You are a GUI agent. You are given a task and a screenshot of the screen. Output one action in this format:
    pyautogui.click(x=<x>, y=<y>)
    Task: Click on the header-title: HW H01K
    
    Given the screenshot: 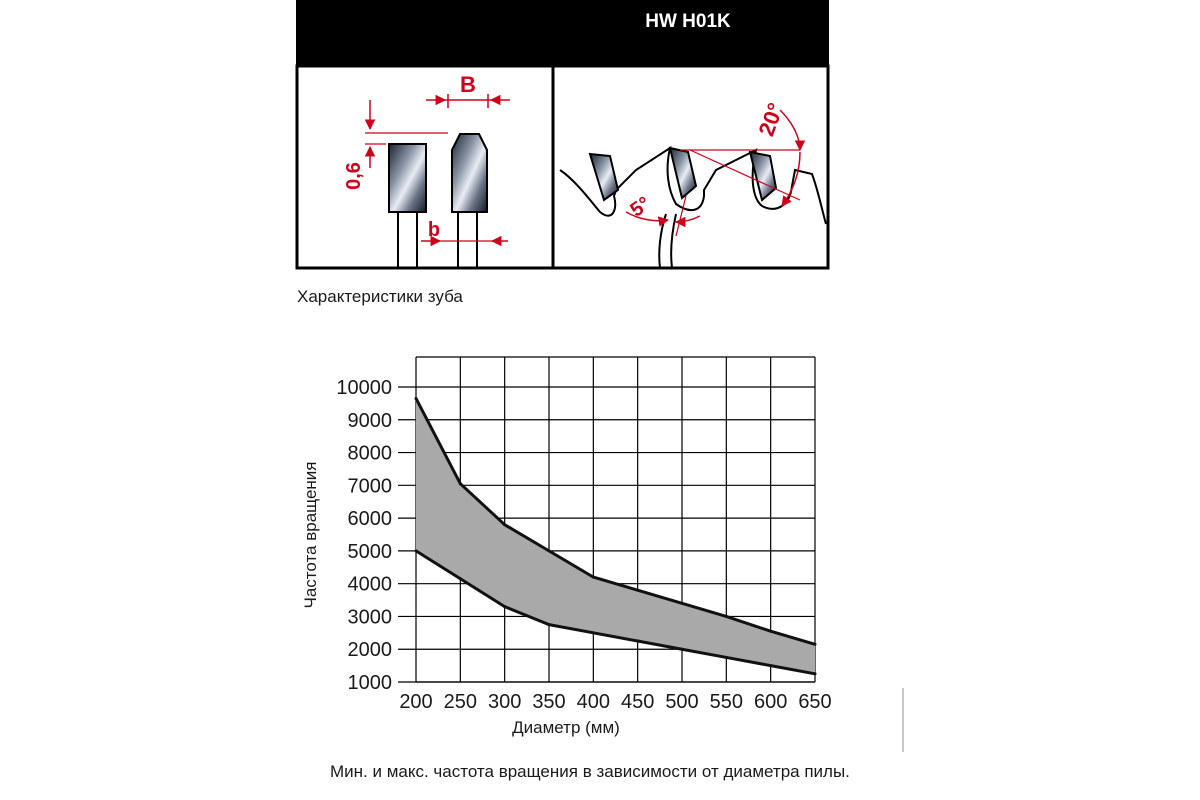 What is the action you would take?
    pyautogui.click(x=688, y=21)
    